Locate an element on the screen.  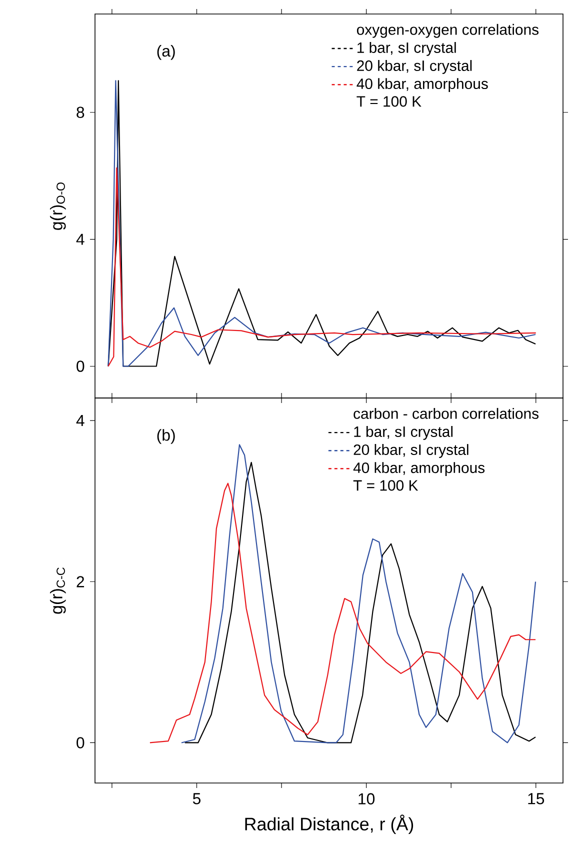
x-tick-label: 5 is located at coordinates (196, 798).